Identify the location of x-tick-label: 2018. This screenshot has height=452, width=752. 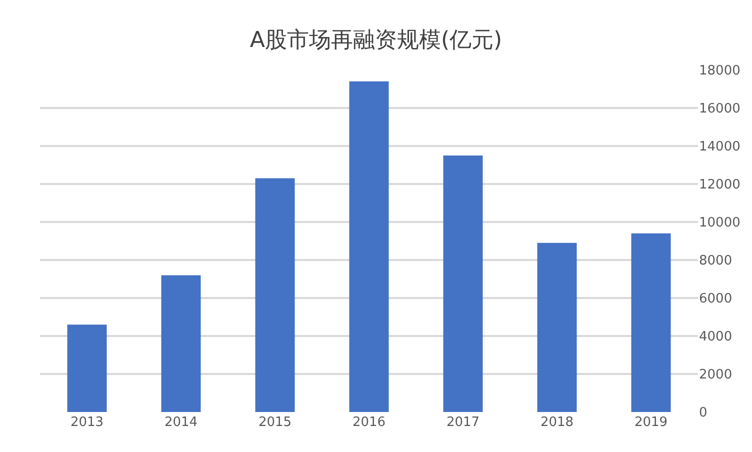
(557, 422).